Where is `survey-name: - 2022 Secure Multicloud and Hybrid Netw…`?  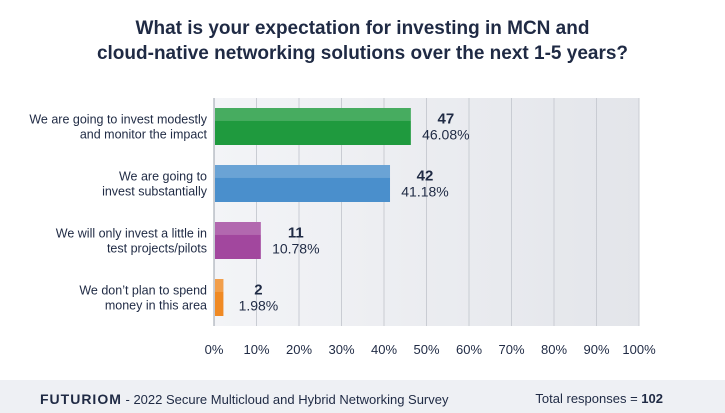 survey-name: - 2022 Secure Multicloud and Hybrid Netw… is located at coordinates (285, 399).